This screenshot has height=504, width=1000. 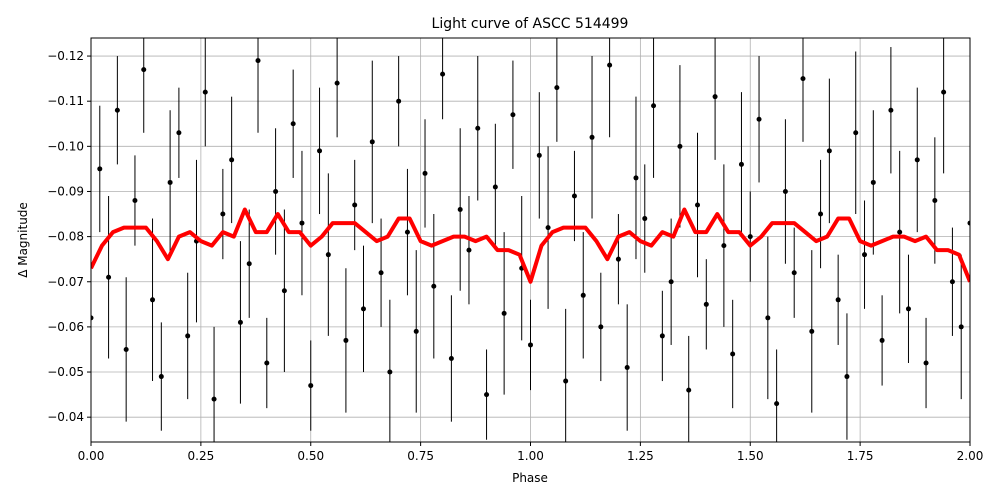 I want to click on y-tick-label: −0.04, so click(x=65, y=417).